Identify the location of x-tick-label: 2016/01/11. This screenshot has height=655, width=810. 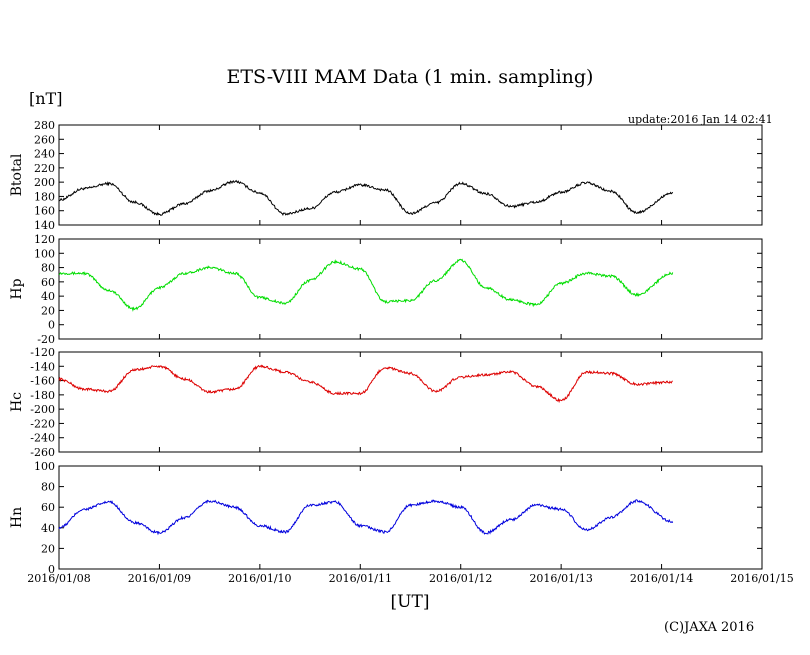
(360, 578).